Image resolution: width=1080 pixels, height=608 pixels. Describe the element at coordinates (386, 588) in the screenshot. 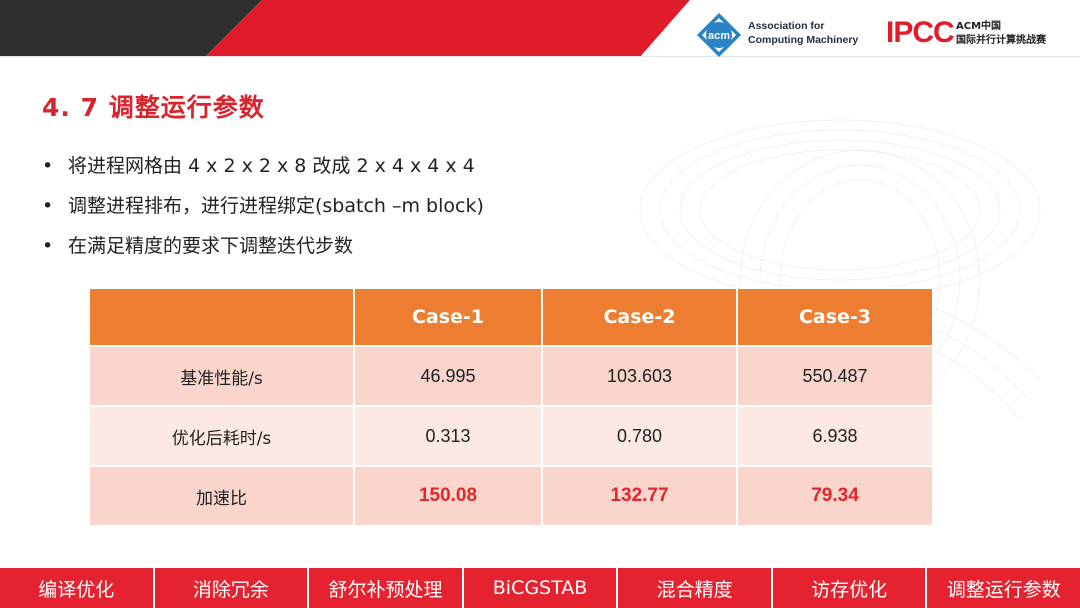

I see `nav-item-schur-preconditioner: 舒尔补预处理` at that location.